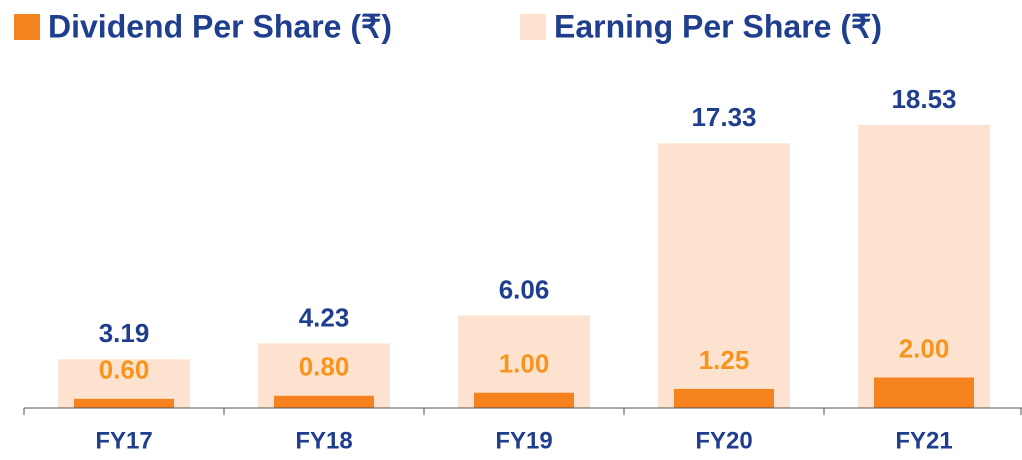 This screenshot has height=460, width=1022. Describe the element at coordinates (523, 440) in the screenshot. I see `x-tick-label: FY19` at that location.